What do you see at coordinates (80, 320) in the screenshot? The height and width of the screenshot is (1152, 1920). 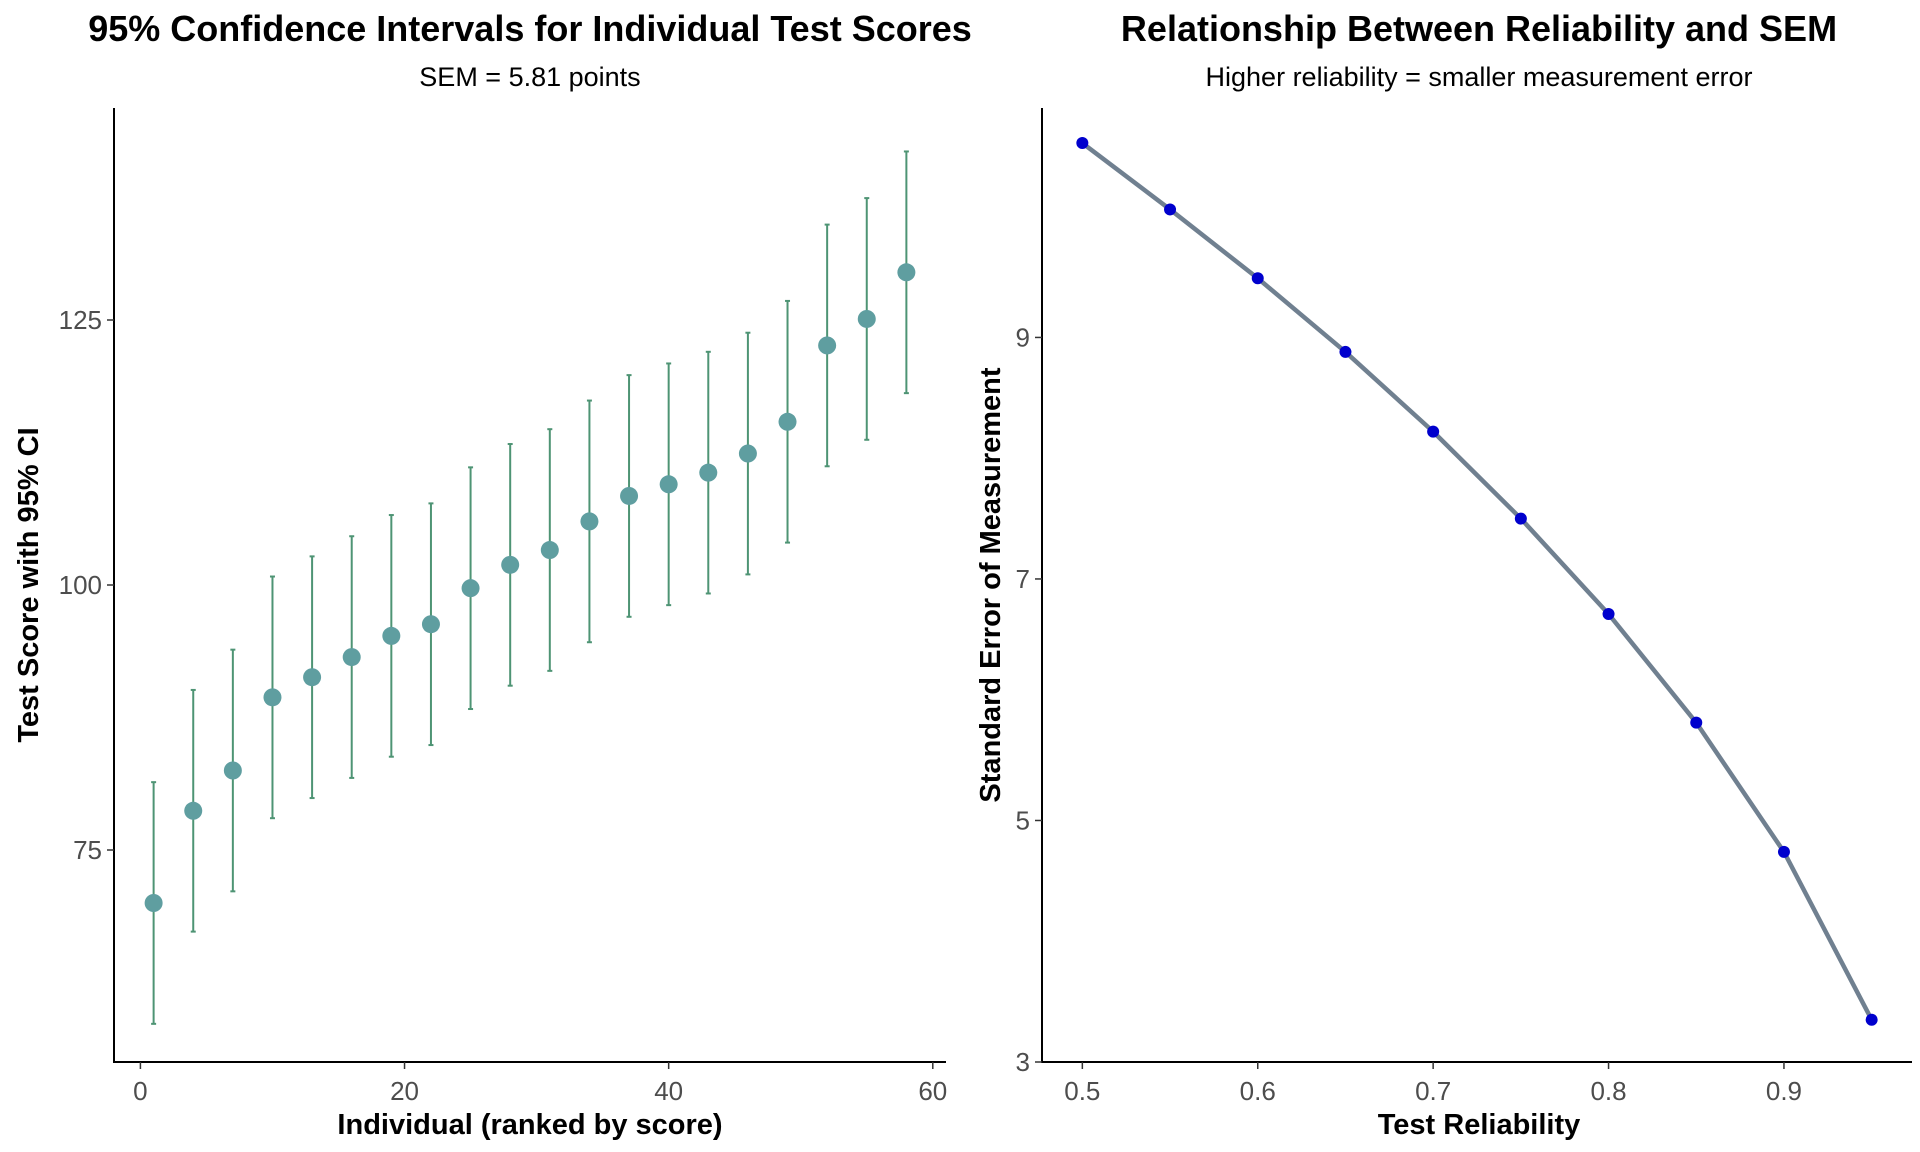 I see `ci-y-tick-label: 125` at bounding box center [80, 320].